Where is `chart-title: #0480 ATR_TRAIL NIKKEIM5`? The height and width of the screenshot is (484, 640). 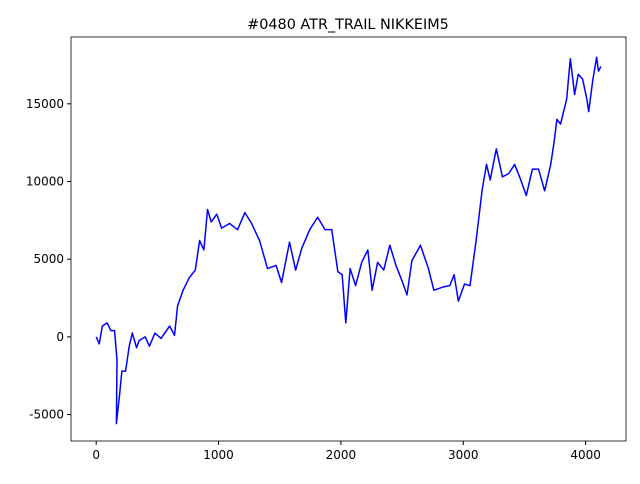
chart-title: #0480 ATR_TRAIL NIKKEIM5 is located at coordinates (348, 25).